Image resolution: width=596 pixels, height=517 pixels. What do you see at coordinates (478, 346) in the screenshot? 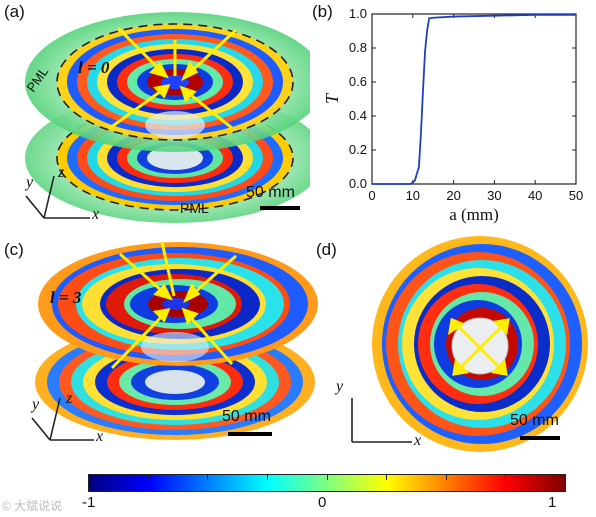
I see `wave-arrows-d` at bounding box center [478, 346].